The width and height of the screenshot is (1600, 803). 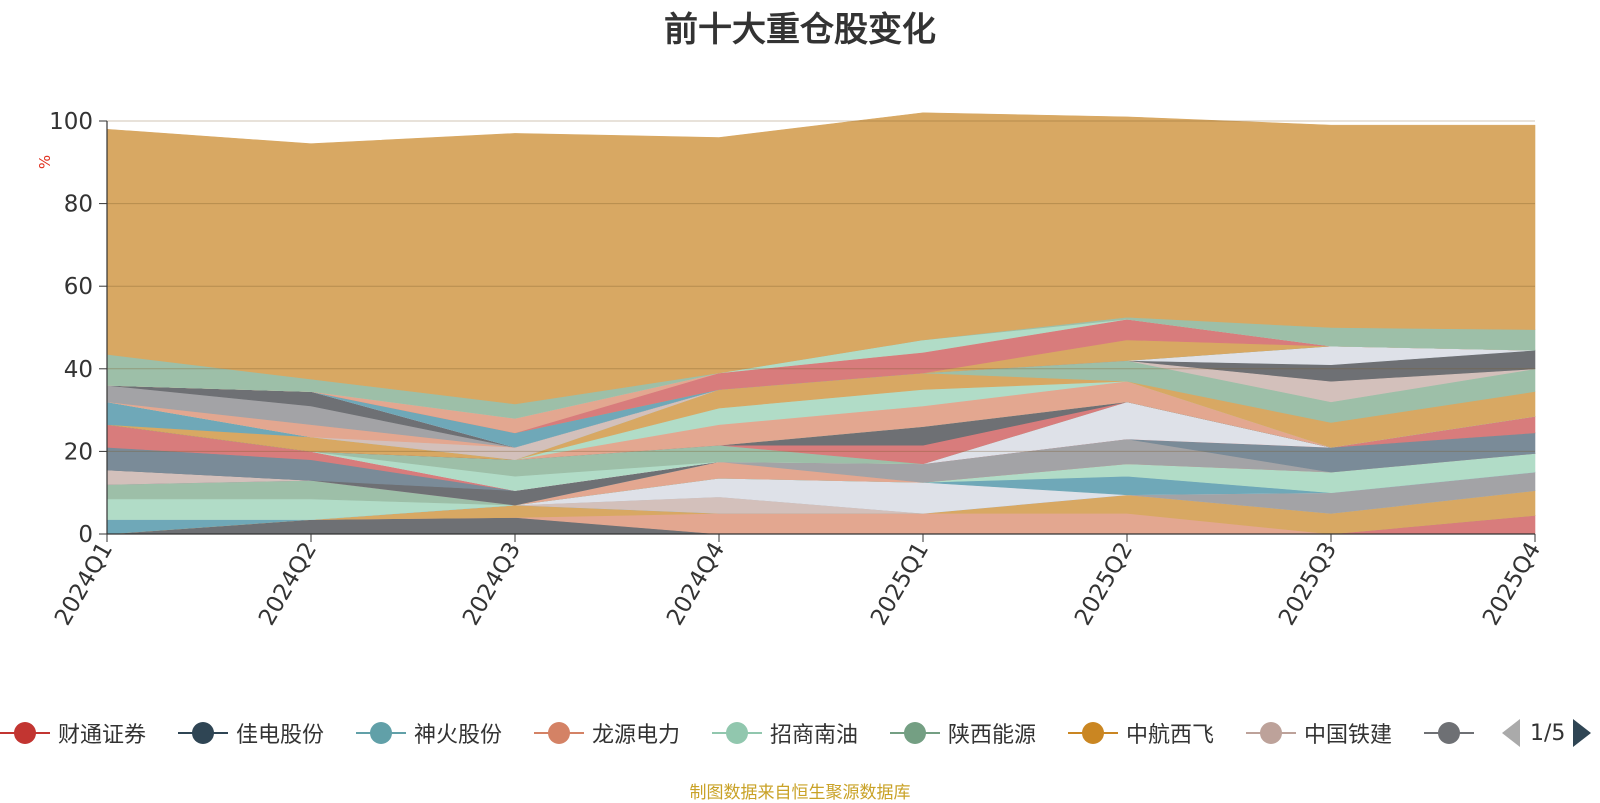 What do you see at coordinates (800, 793) in the screenshot?
I see `data-source-note: 制图数据来自恒生聚源数据库` at bounding box center [800, 793].